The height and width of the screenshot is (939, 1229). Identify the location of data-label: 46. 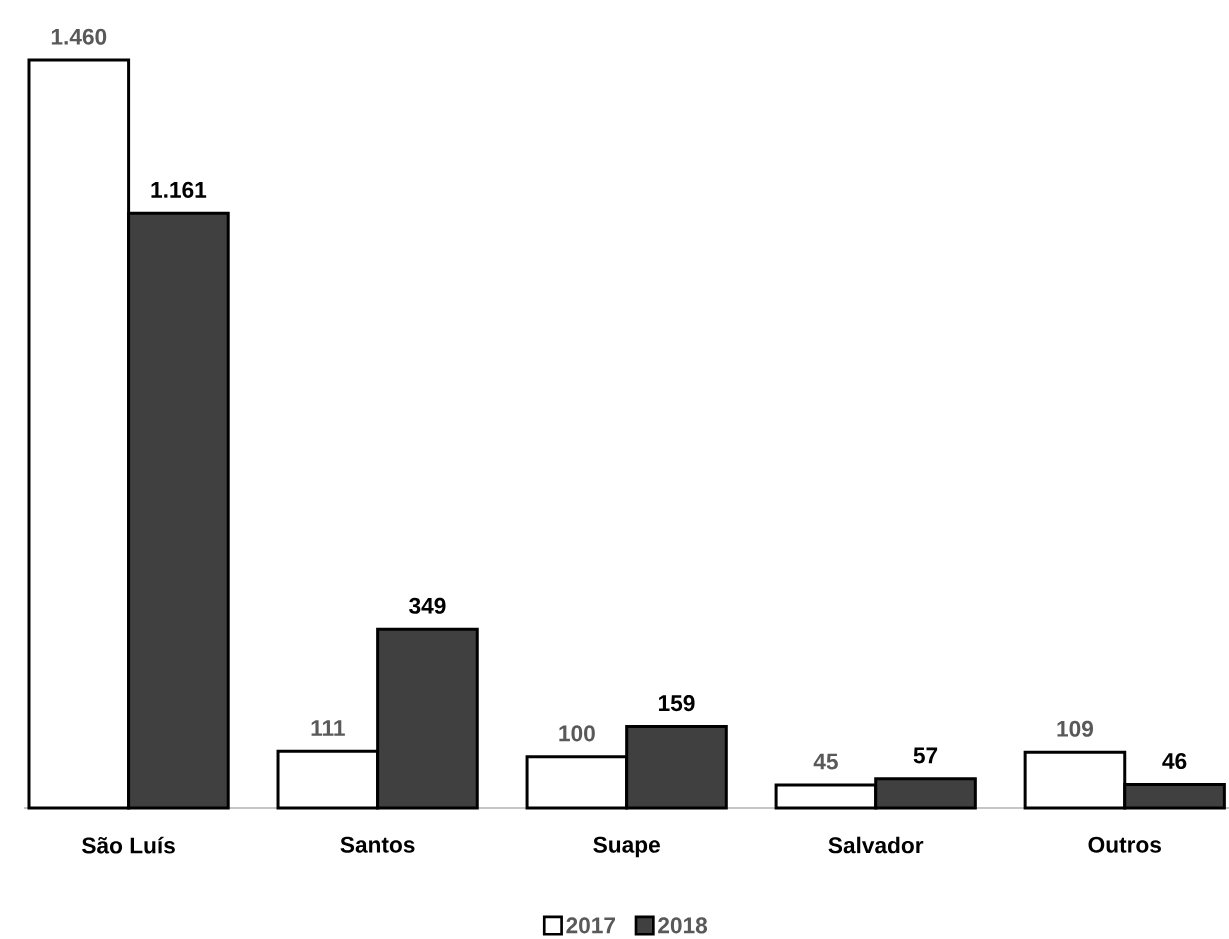
(1174, 761).